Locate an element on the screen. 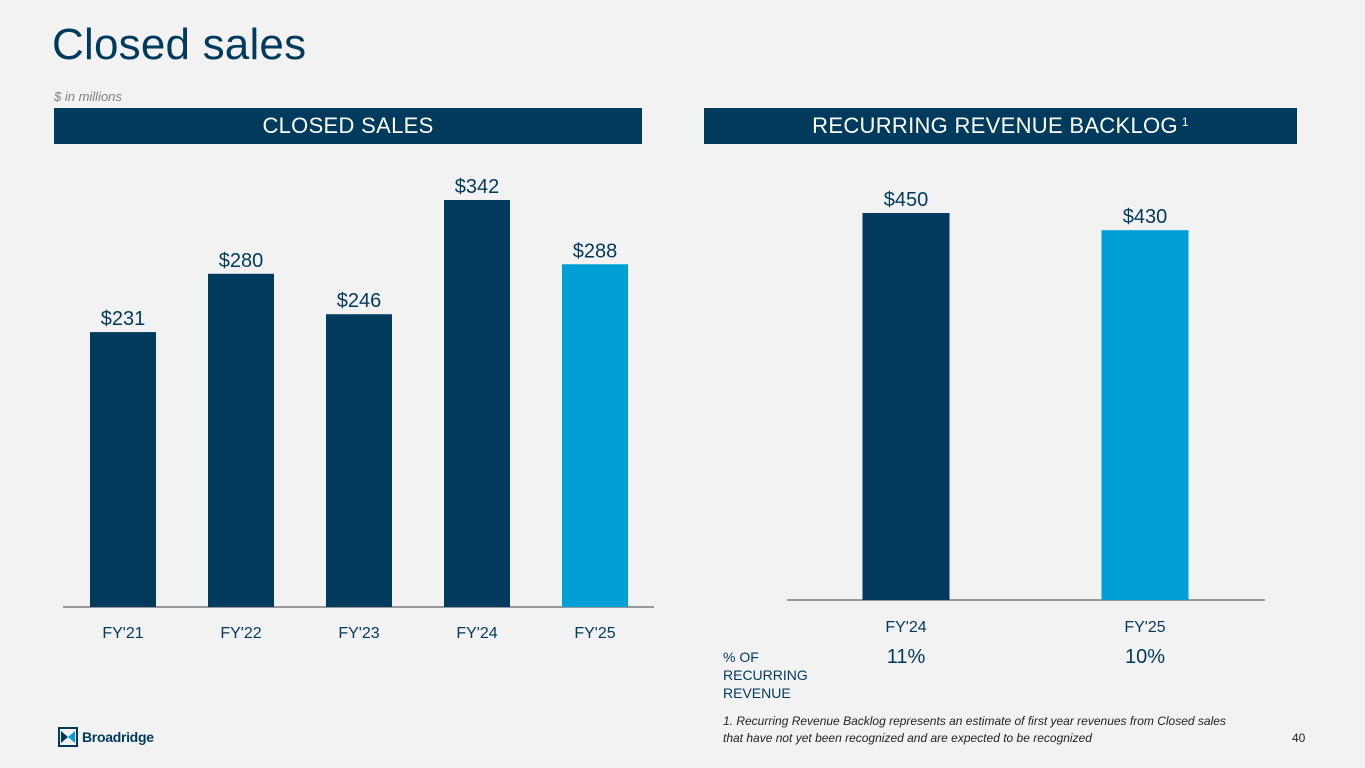 Image resolution: width=1365 pixels, height=768 pixels. broadridge-logo: Broadridge is located at coordinates (106, 737).